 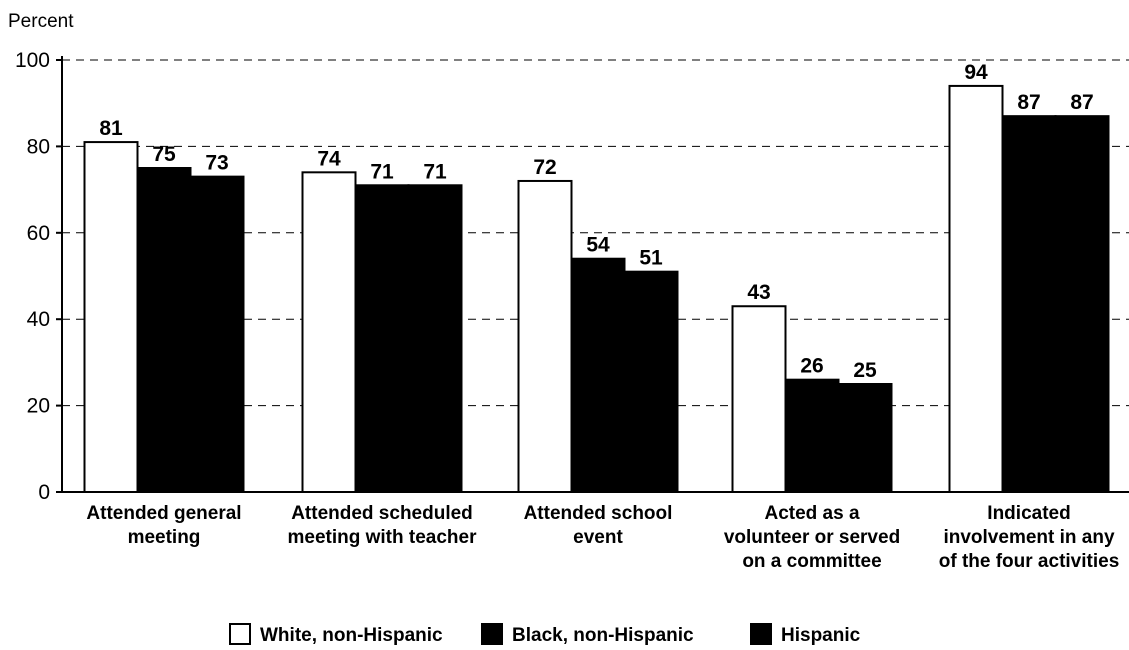 What do you see at coordinates (216, 163) in the screenshot?
I see `value-label: 73` at bounding box center [216, 163].